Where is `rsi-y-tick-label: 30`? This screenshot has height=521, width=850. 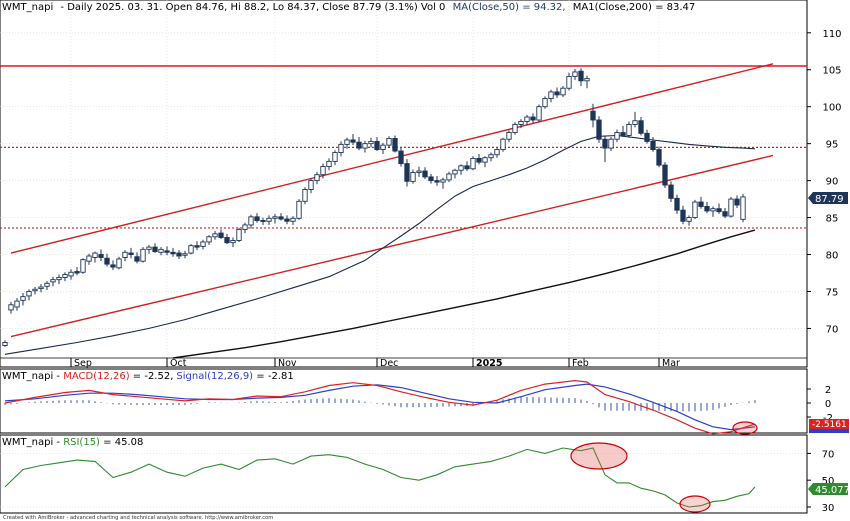 rsi-y-tick-label: 30 is located at coordinates (828, 508).